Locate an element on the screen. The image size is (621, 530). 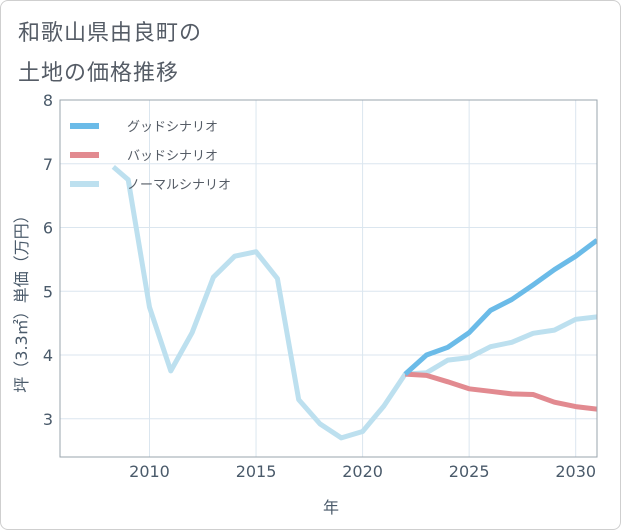
y-tick-label: 3 is located at coordinates (48, 419).